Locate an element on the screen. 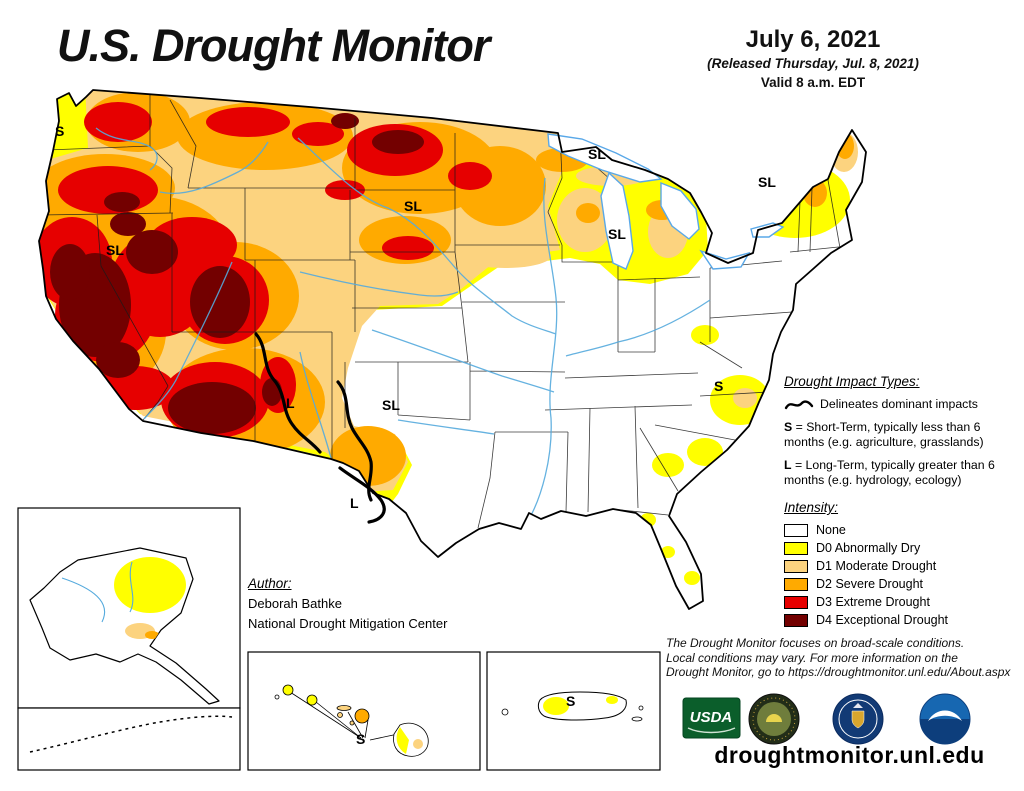 Image resolution: width=1024 pixels, height=791 pixels. swatch-d4 is located at coordinates (796, 620).